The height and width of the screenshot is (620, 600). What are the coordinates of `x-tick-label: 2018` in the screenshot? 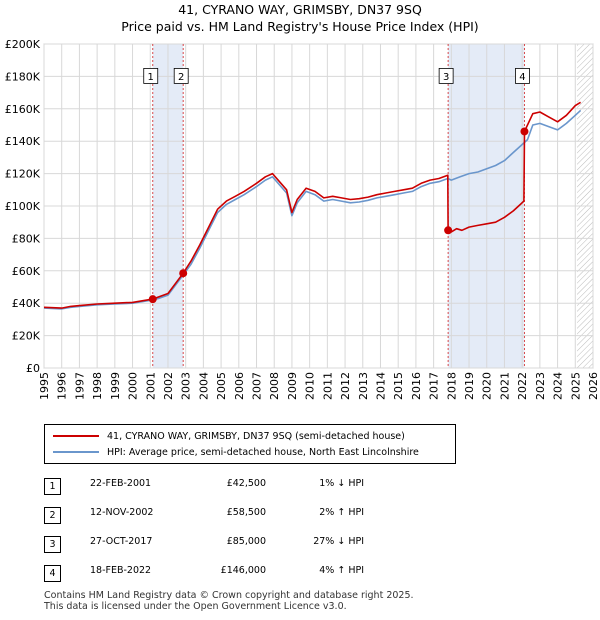 It's located at (451, 386).